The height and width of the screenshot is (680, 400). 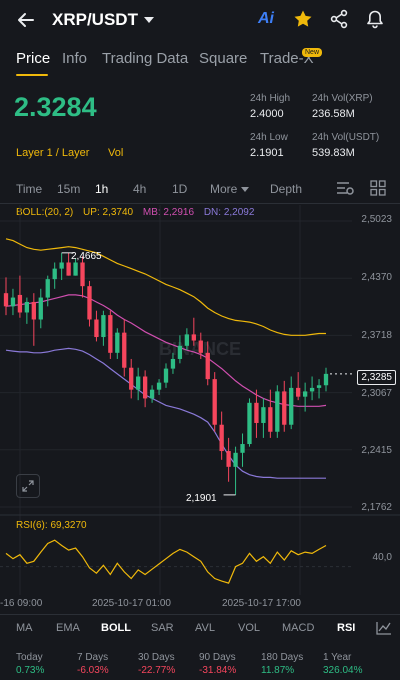 I want to click on tab-info: Info, so click(x=75, y=58).